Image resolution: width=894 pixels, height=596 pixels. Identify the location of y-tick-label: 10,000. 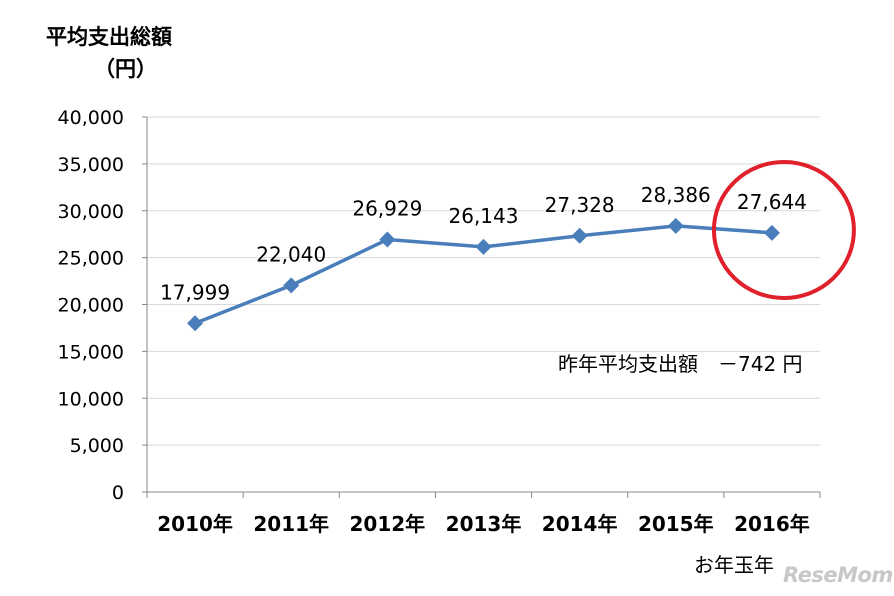
(91, 399).